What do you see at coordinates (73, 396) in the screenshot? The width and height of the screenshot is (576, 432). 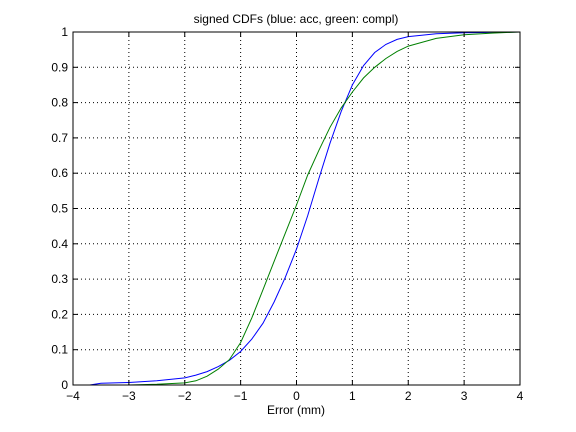 I see `x-tick-label: −4` at bounding box center [73, 396].